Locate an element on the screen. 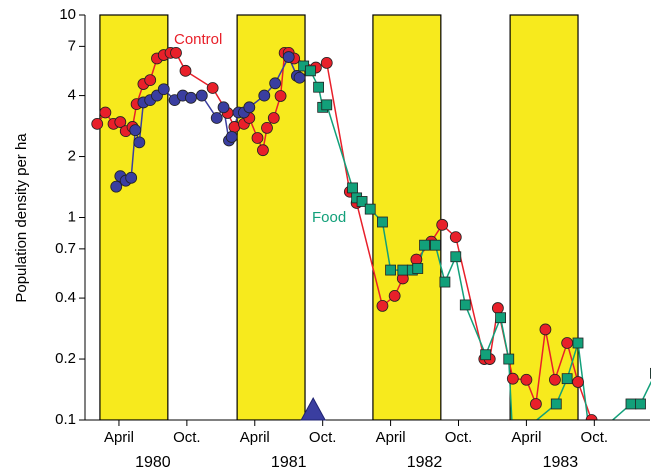  y-tick-label: 4 is located at coordinates (72, 95).